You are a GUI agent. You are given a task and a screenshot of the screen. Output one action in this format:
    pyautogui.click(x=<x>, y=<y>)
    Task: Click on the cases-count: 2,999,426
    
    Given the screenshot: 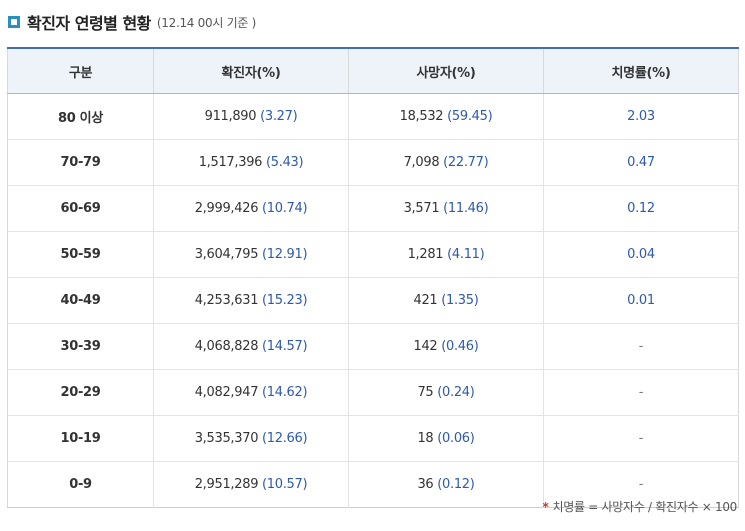 What is the action you would take?
    pyautogui.click(x=226, y=208)
    